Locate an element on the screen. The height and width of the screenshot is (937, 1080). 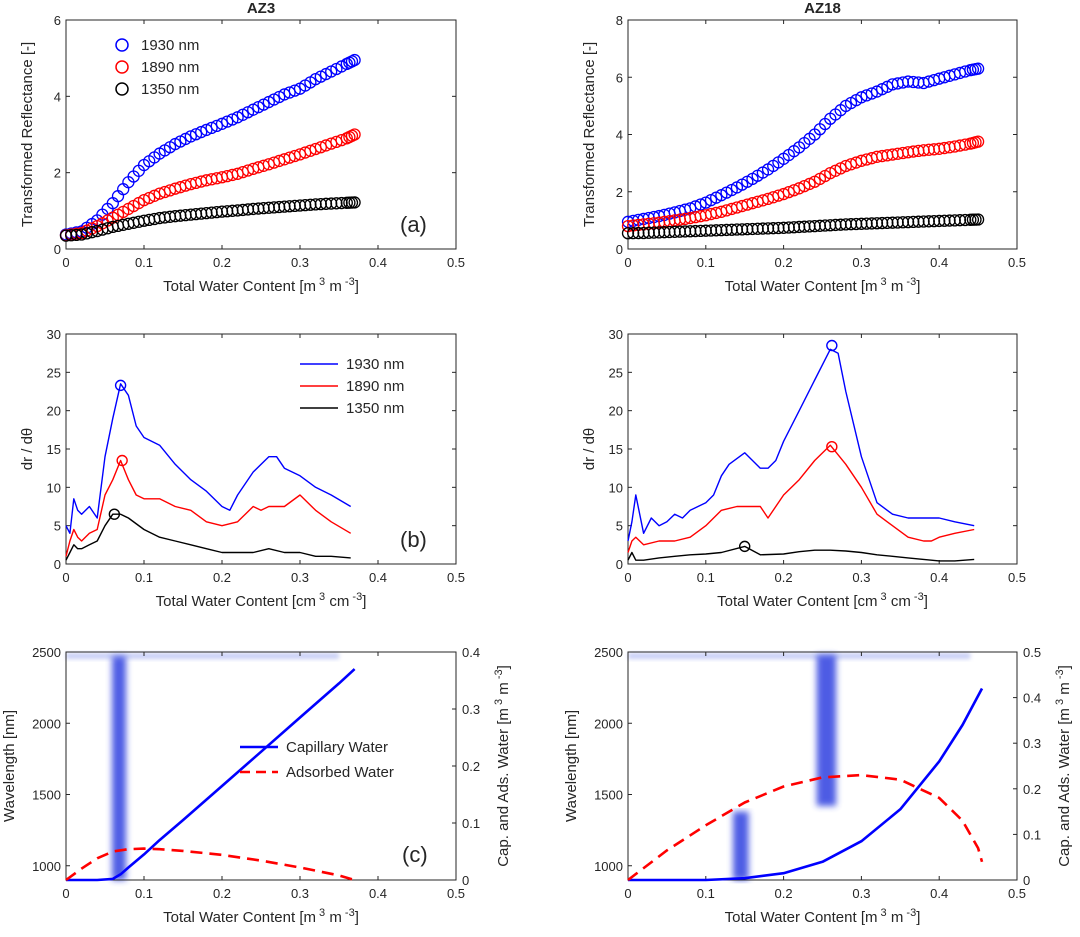
y-tick-label: 10 is located at coordinates (616, 487).